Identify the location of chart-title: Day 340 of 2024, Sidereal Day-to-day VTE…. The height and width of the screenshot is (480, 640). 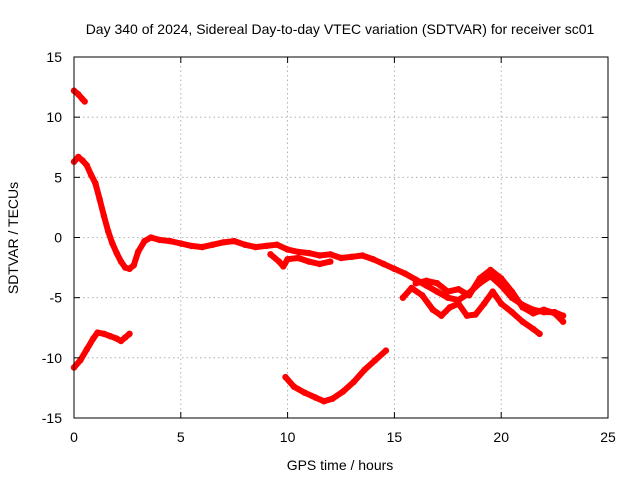
(340, 29).